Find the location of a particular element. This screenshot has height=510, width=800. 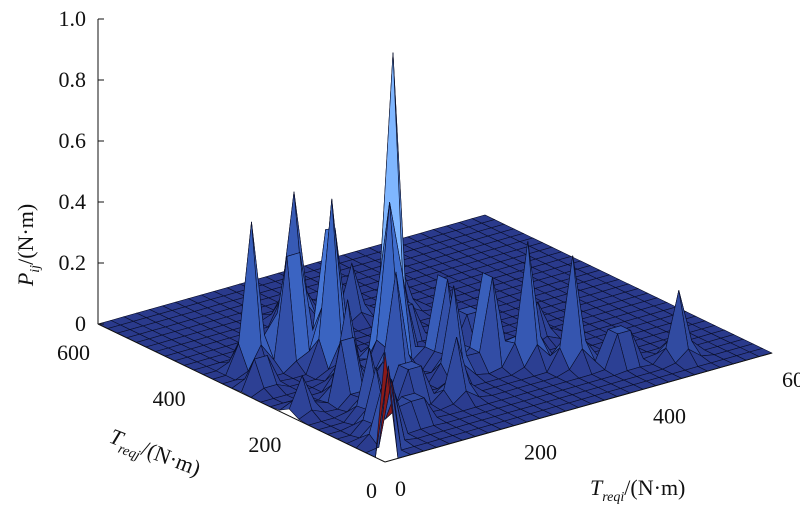

z-axis-label-symbol: P is located at coordinates (25, 280).